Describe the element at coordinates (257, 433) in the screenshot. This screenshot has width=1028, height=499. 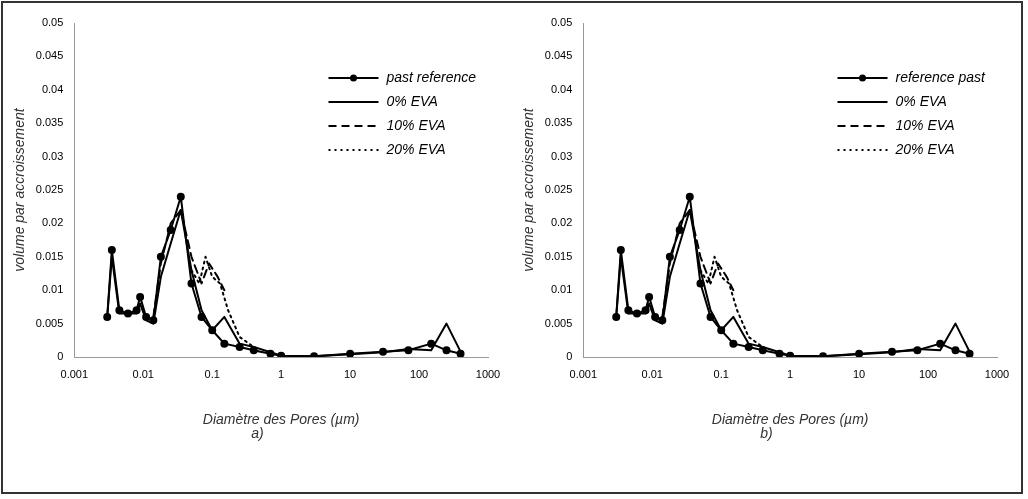
I see `text: a)` at that location.